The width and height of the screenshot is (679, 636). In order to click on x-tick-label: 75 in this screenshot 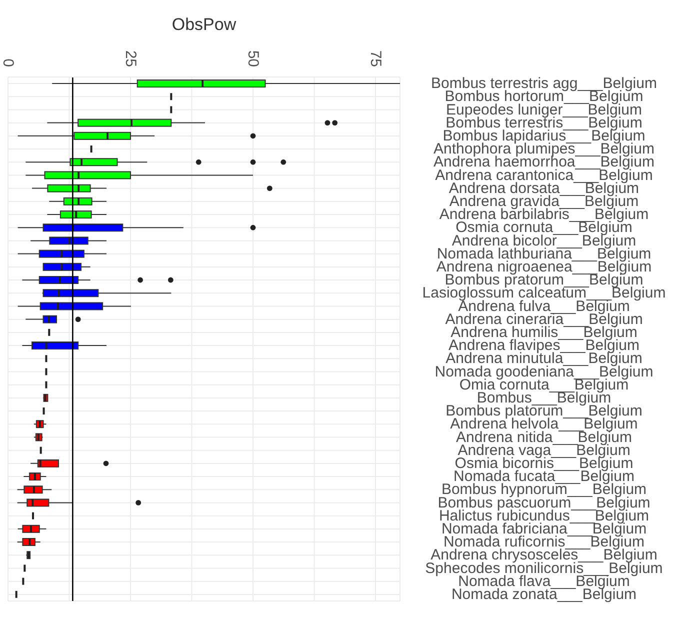, I will do `click(375, 58)`.